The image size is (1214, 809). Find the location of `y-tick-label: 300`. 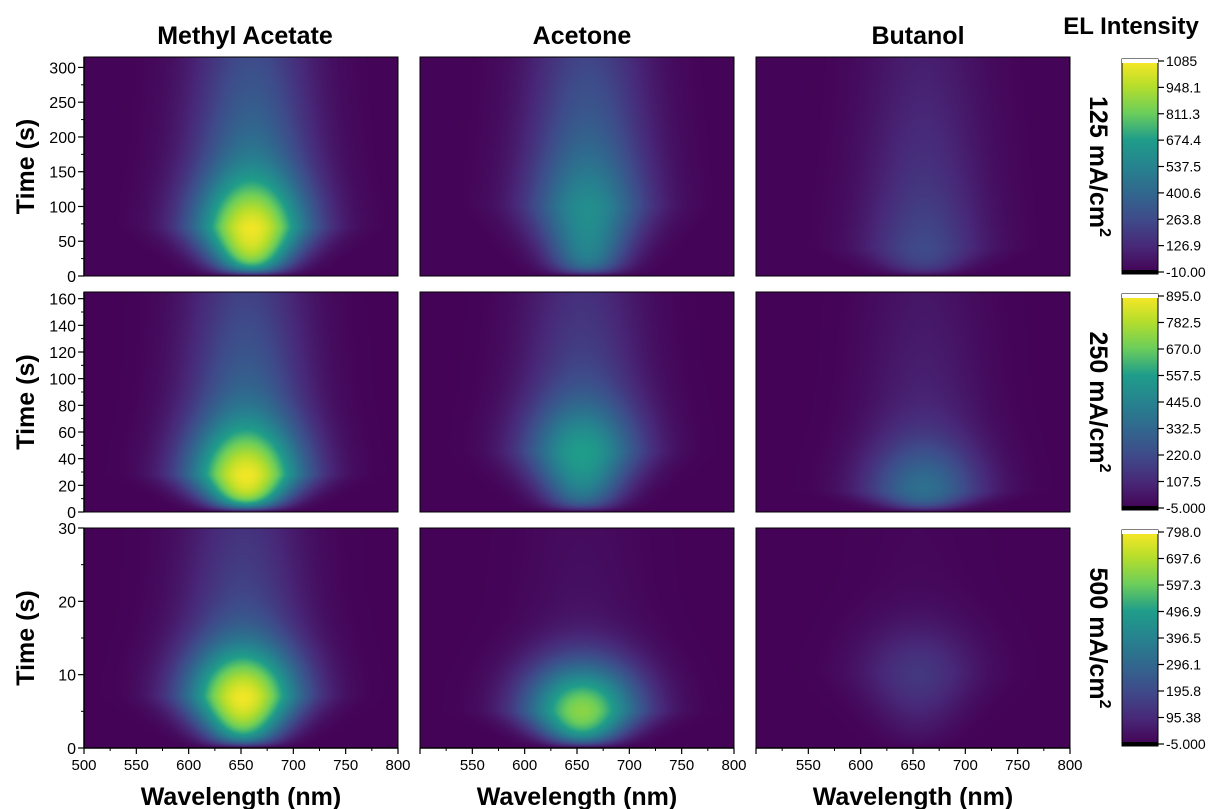

y-tick-label: 300 is located at coordinates (62, 68).